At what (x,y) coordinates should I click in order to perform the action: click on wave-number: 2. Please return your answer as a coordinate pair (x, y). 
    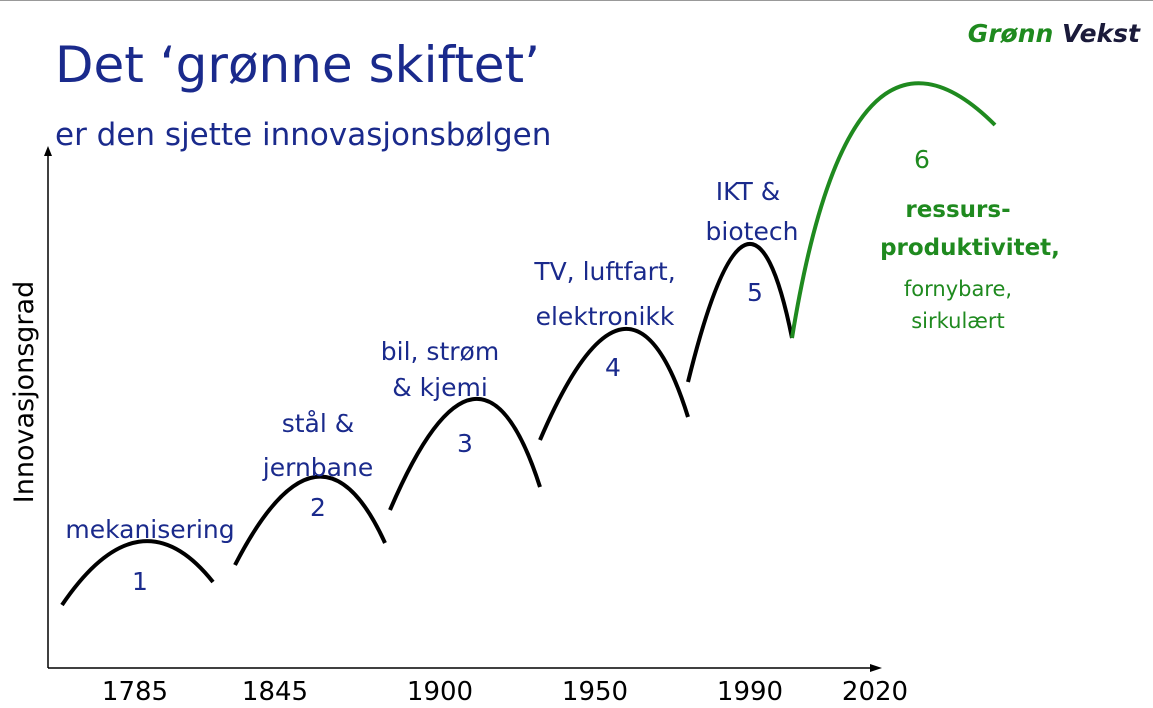
    Looking at the image, I should click on (318, 507).